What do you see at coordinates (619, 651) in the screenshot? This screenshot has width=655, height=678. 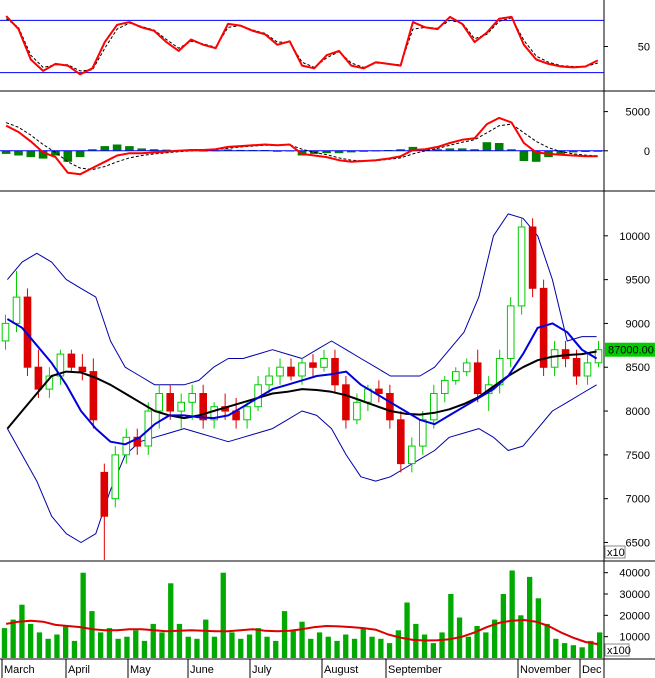 I see `volume-scale-note: x100` at bounding box center [619, 651].